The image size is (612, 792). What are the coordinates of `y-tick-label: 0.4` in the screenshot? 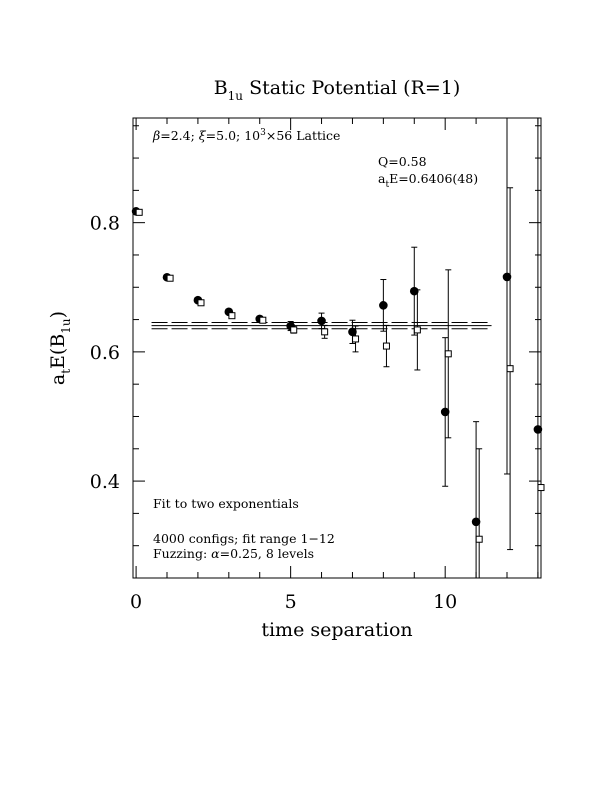 It's located at (105, 482).